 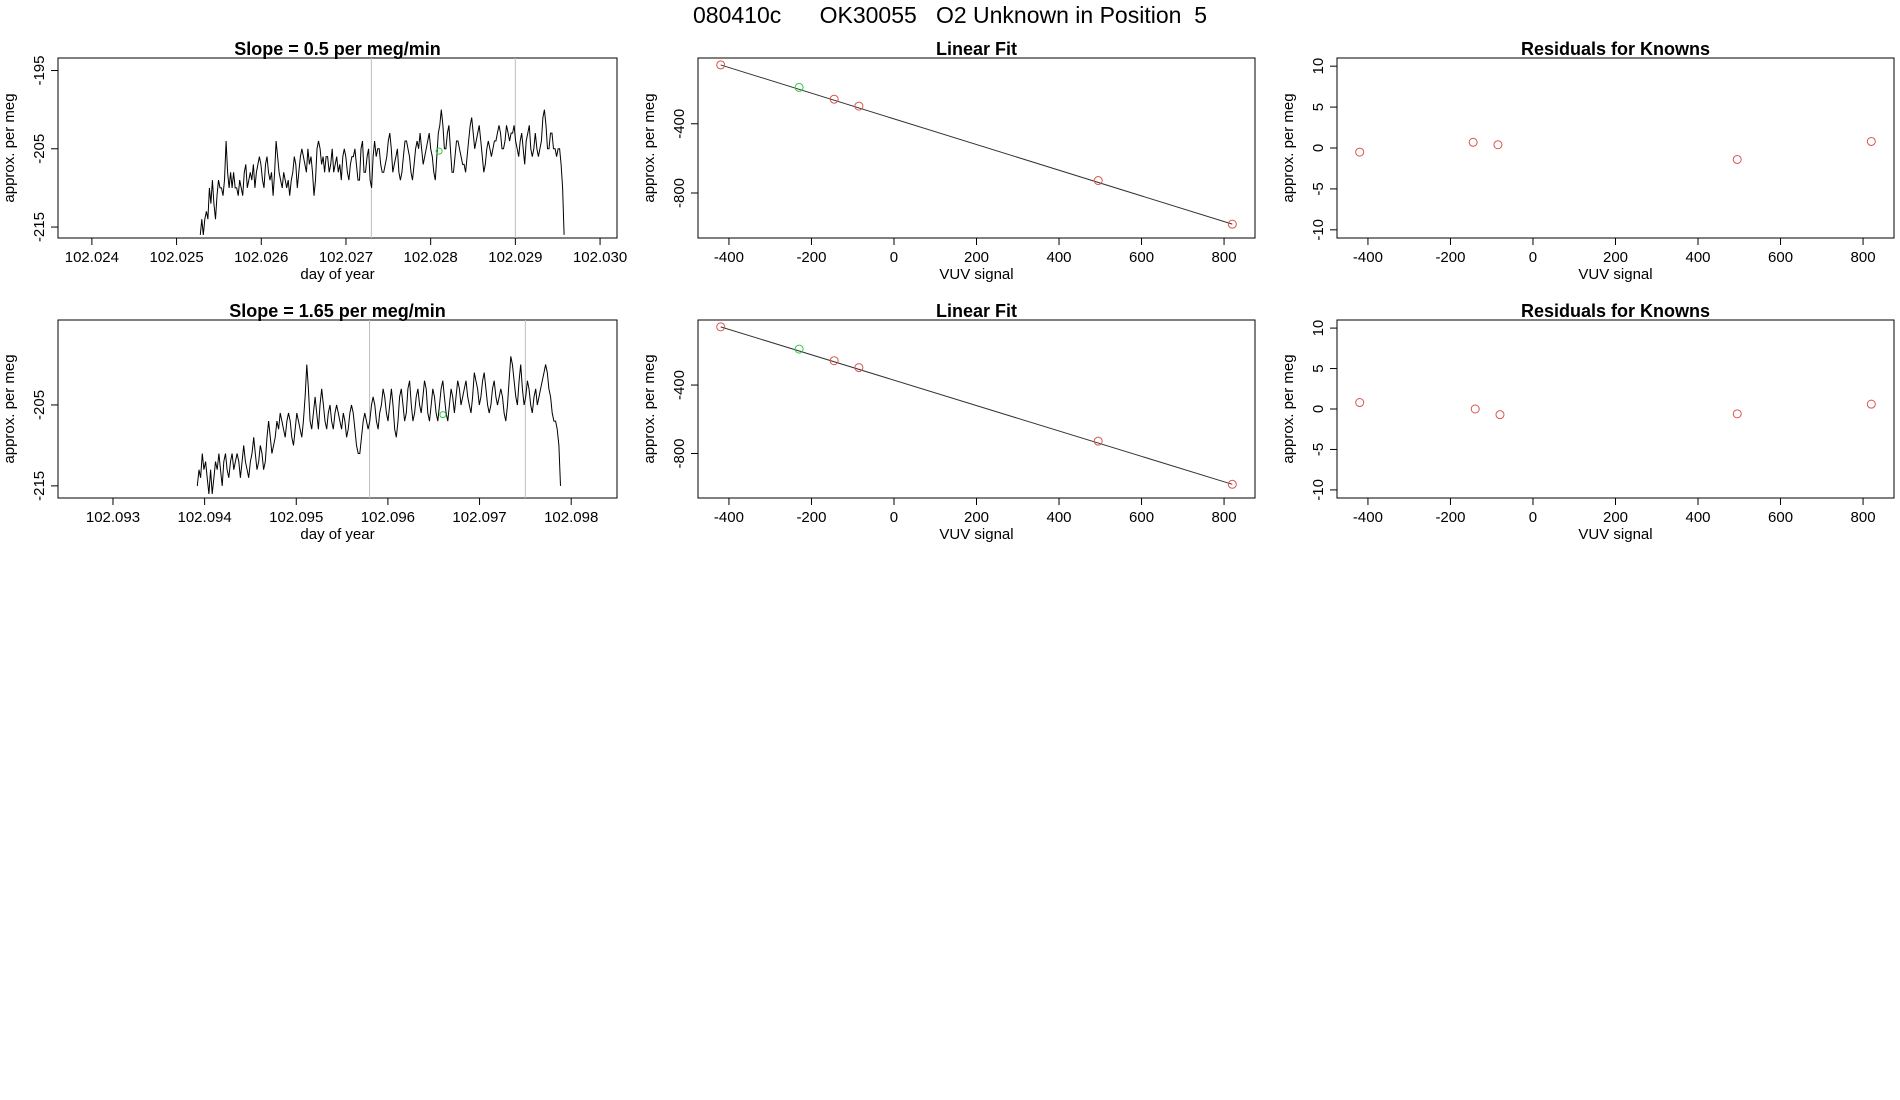 I want to click on x-tick-label: 102.097, so click(x=479, y=517).